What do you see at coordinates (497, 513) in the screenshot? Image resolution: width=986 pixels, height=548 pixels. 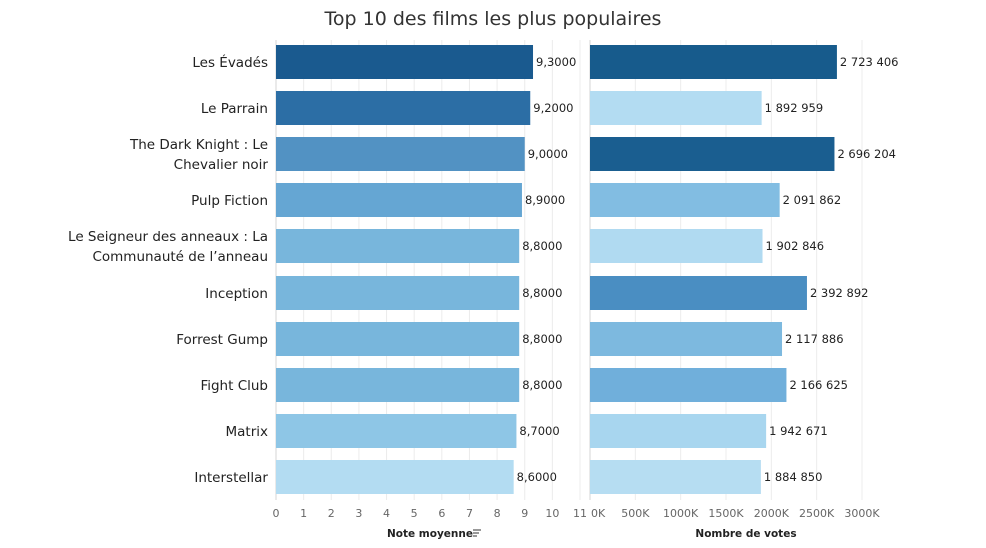 I see `tick-label: 8` at bounding box center [497, 513].